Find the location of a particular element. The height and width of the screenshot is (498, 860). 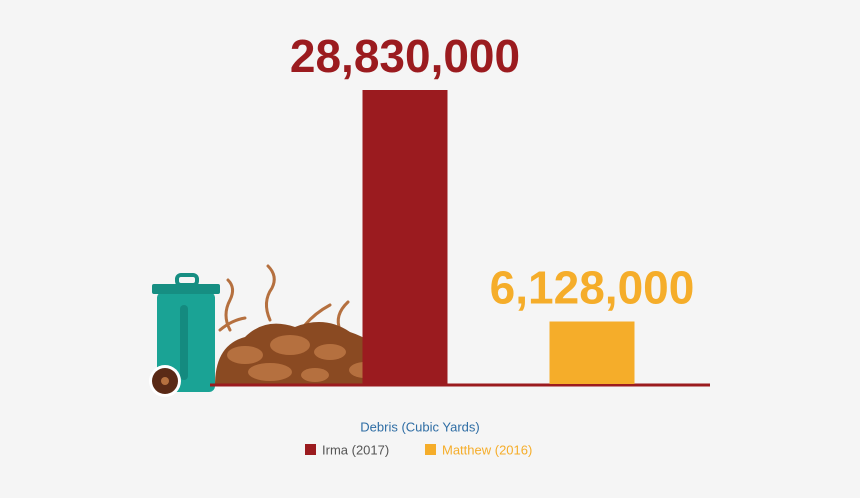

legend-label: Irma (2017) is located at coordinates (355, 449).